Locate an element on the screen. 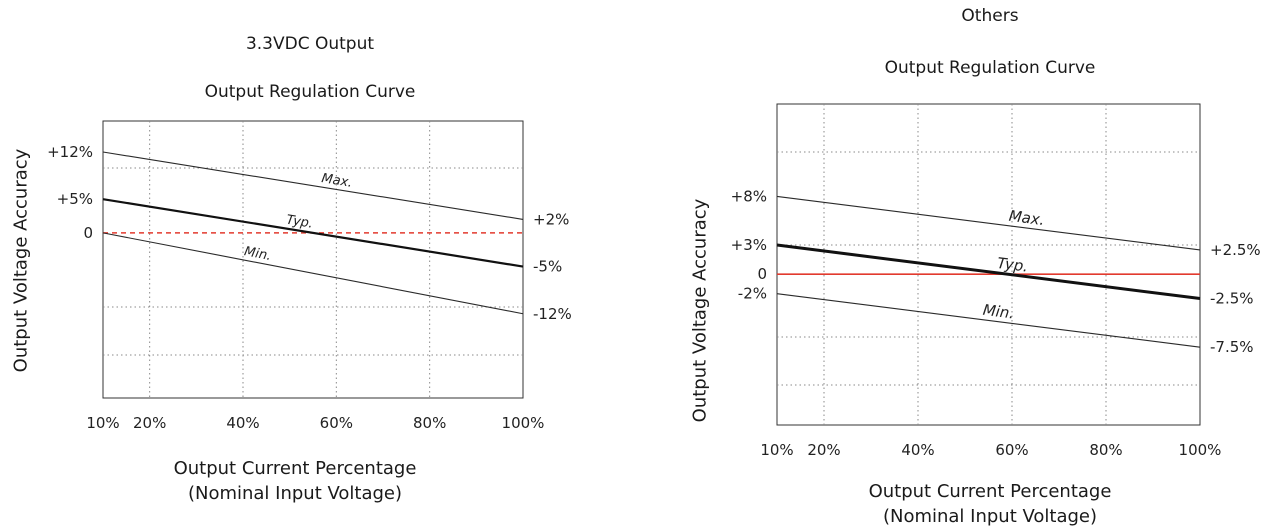  y-tick-label-right: -12% is located at coordinates (552, 314).